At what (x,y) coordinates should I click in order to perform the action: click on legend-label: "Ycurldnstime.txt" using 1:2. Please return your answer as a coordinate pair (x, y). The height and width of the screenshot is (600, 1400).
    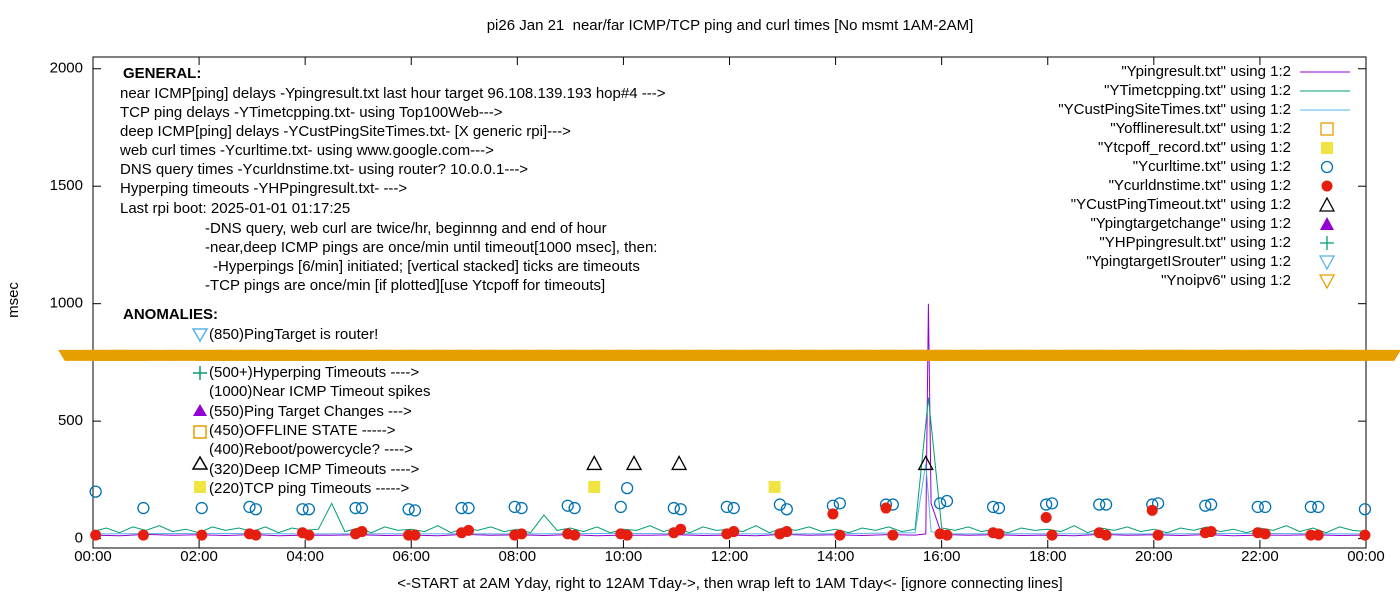
    Looking at the image, I should click on (1200, 185).